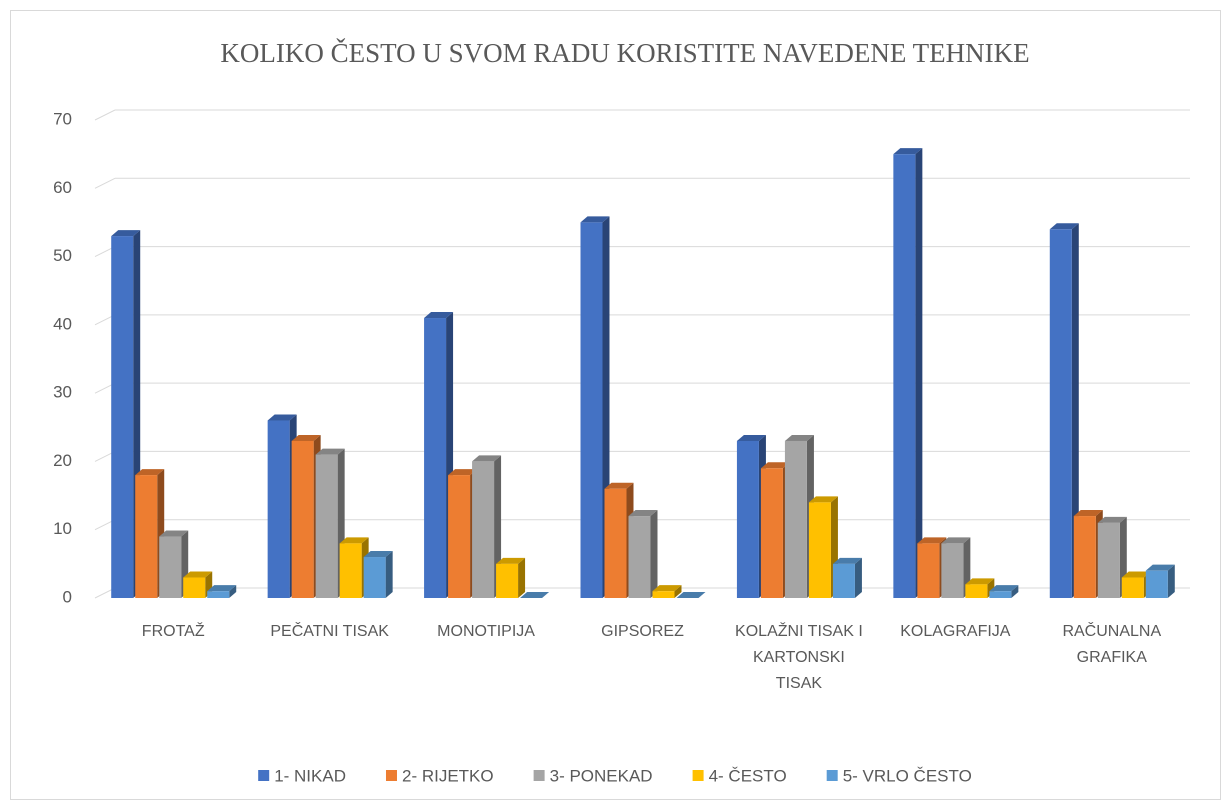 The width and height of the screenshot is (1231, 812). I want to click on x-tick-label: KOLAŽNI TISAK I KARTONSKI TISAK, so click(799, 657).